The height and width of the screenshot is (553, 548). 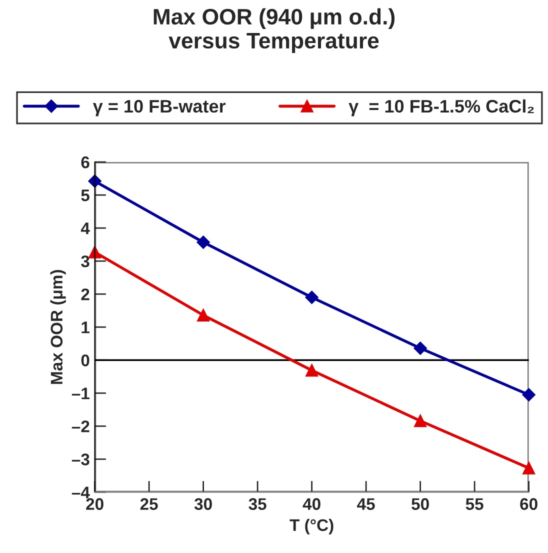 I want to click on y-tick-label: –1, so click(x=81, y=394).